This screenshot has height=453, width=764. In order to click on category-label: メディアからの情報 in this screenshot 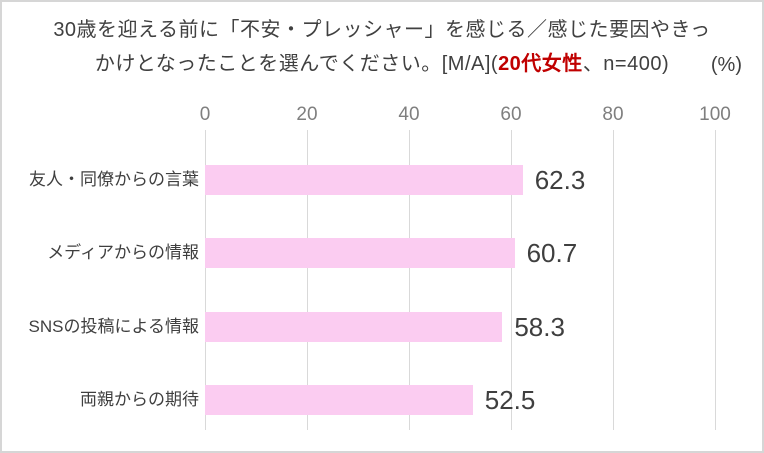, I will do `click(123, 253)`.